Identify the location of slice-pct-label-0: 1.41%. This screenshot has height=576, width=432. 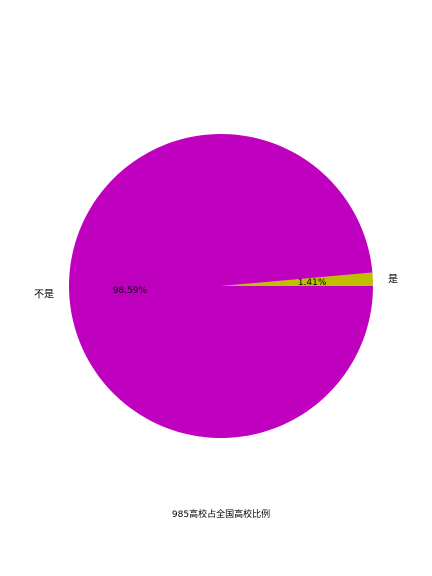
(312, 283).